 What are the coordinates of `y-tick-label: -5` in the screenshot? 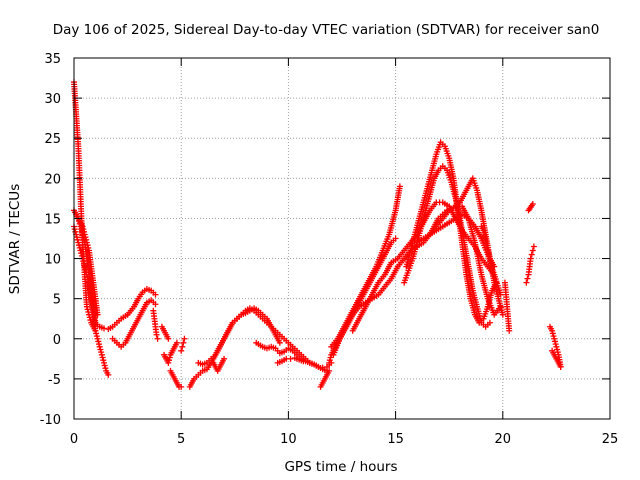 It's located at (54, 380).